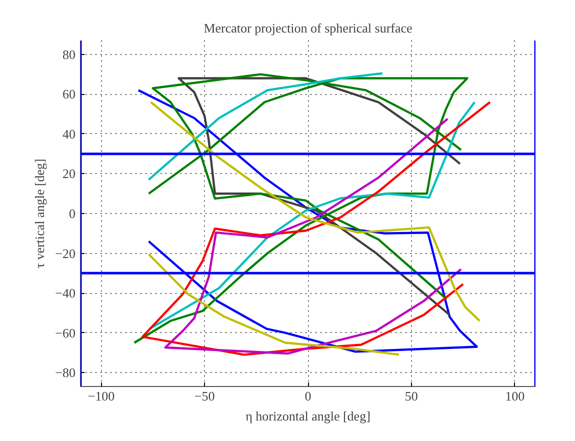 The width and height of the screenshot is (575, 441). What do you see at coordinates (515, 396) in the screenshot?
I see `x-tick-label: 100` at bounding box center [515, 396].